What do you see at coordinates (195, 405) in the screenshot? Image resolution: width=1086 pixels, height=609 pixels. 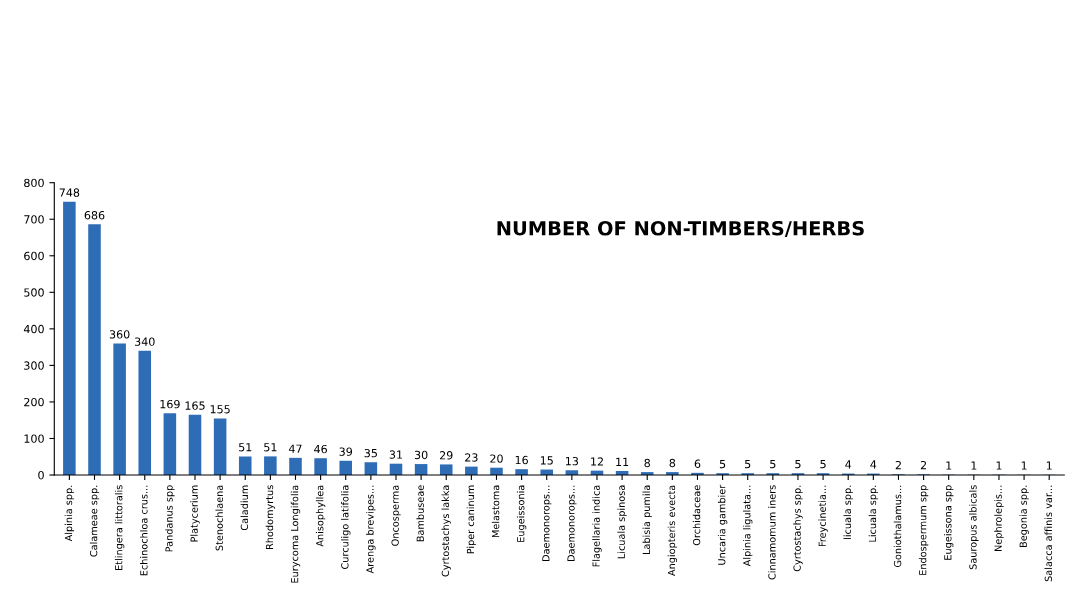 I see `data-label: 165` at bounding box center [195, 405].